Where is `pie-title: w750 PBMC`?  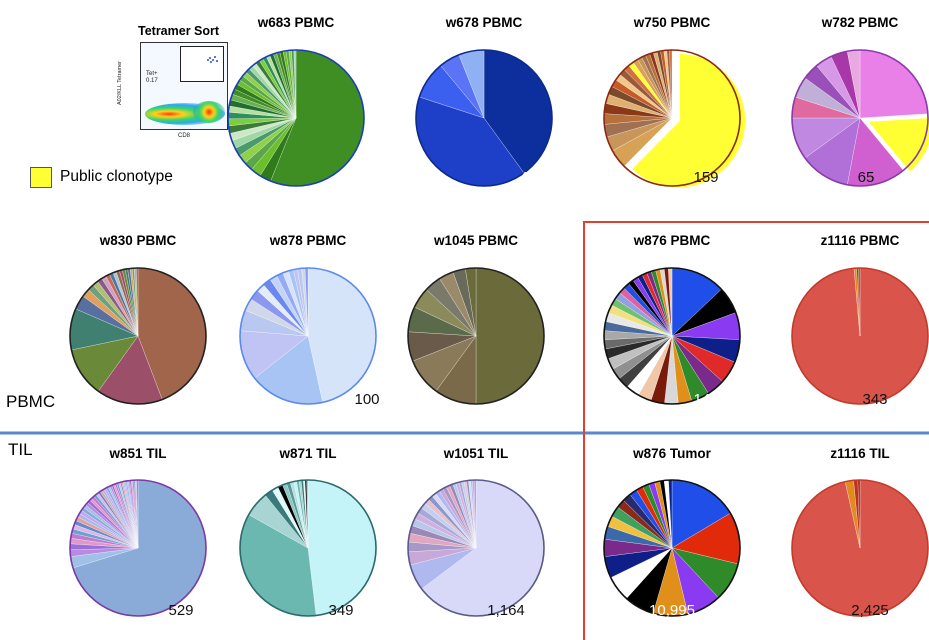 pie-title: w750 PBMC is located at coordinates (672, 22).